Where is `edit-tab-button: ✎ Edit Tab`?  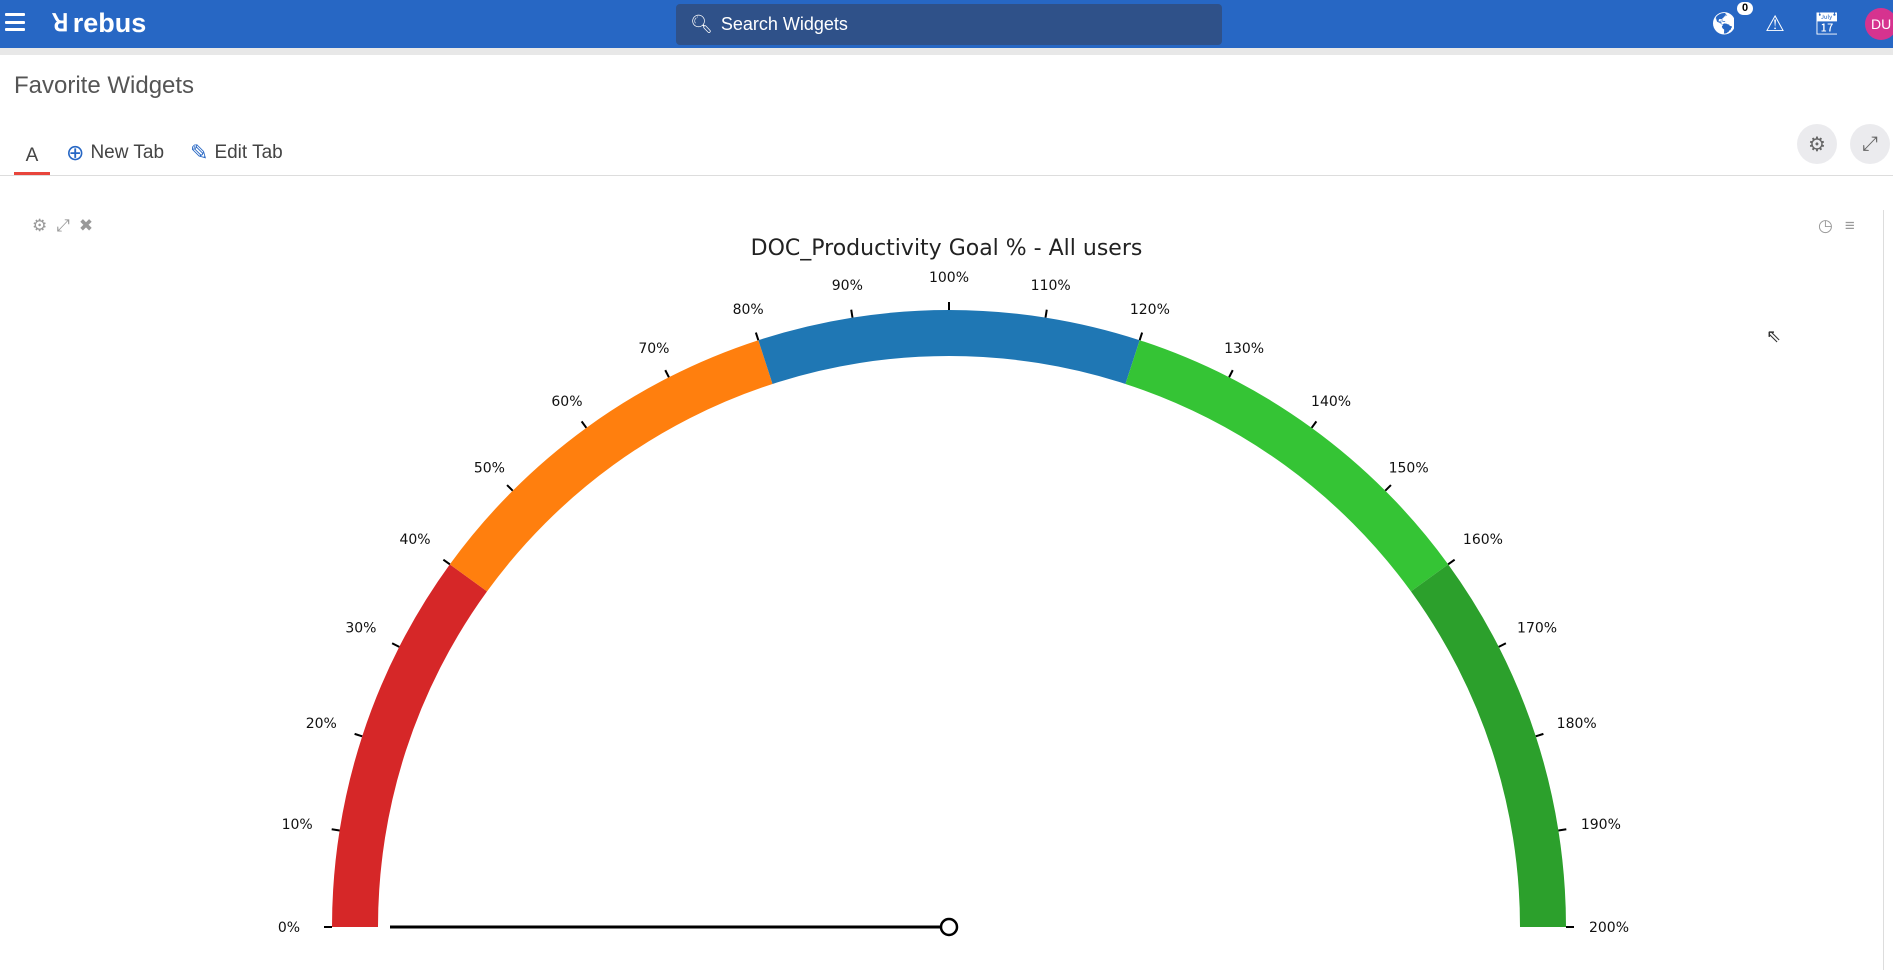 edit-tab-button: ✎ Edit Tab is located at coordinates (236, 153).